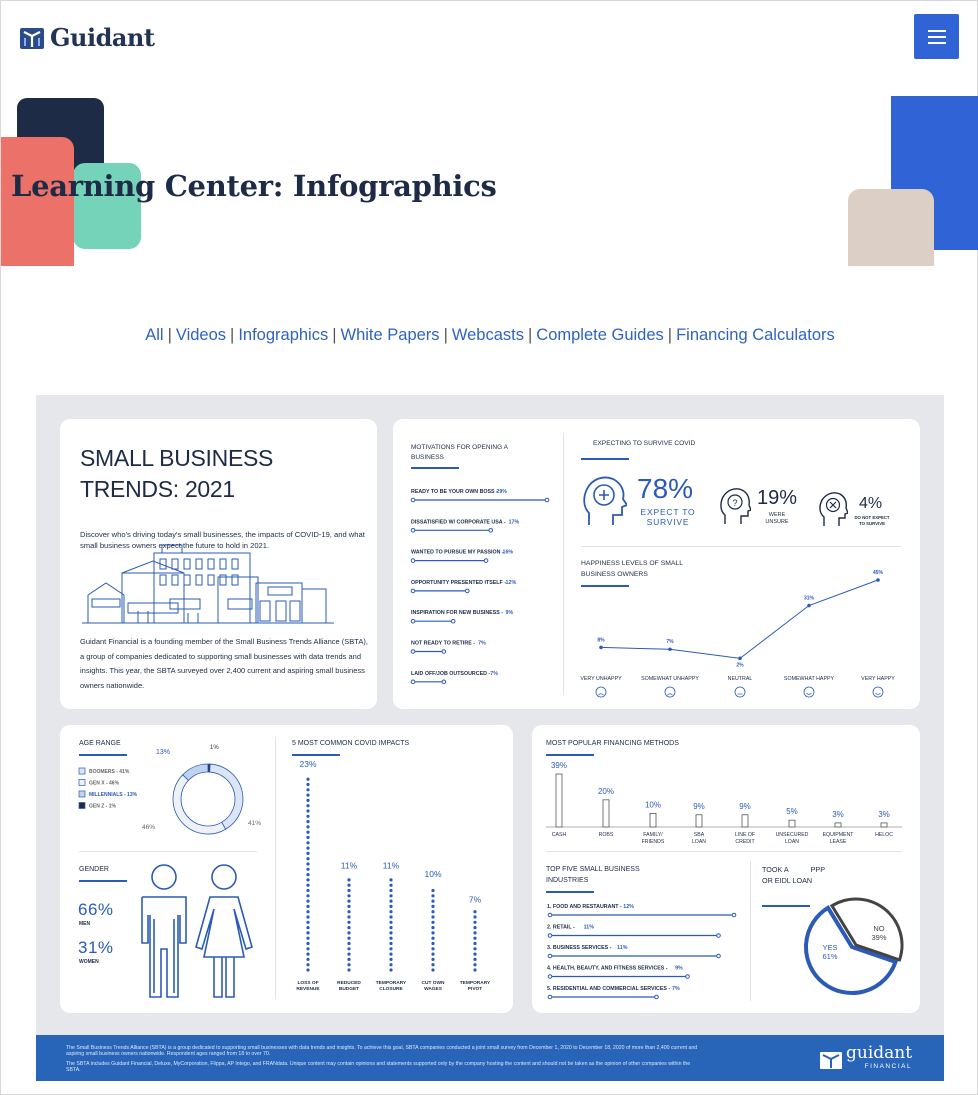 This screenshot has height=1095, width=978. Describe the element at coordinates (103, 807) in the screenshot. I see `age-legend-label: GEN Z - 1%` at that location.